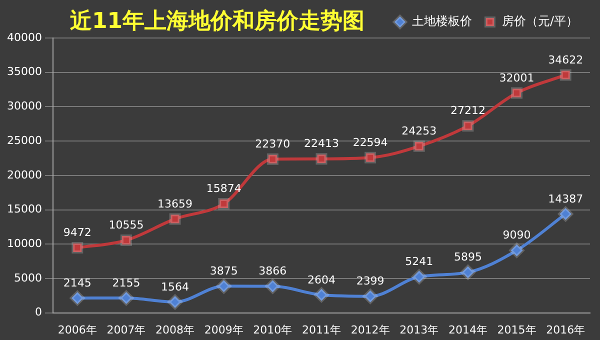  I want to click on data-label: 13659, so click(175, 203).